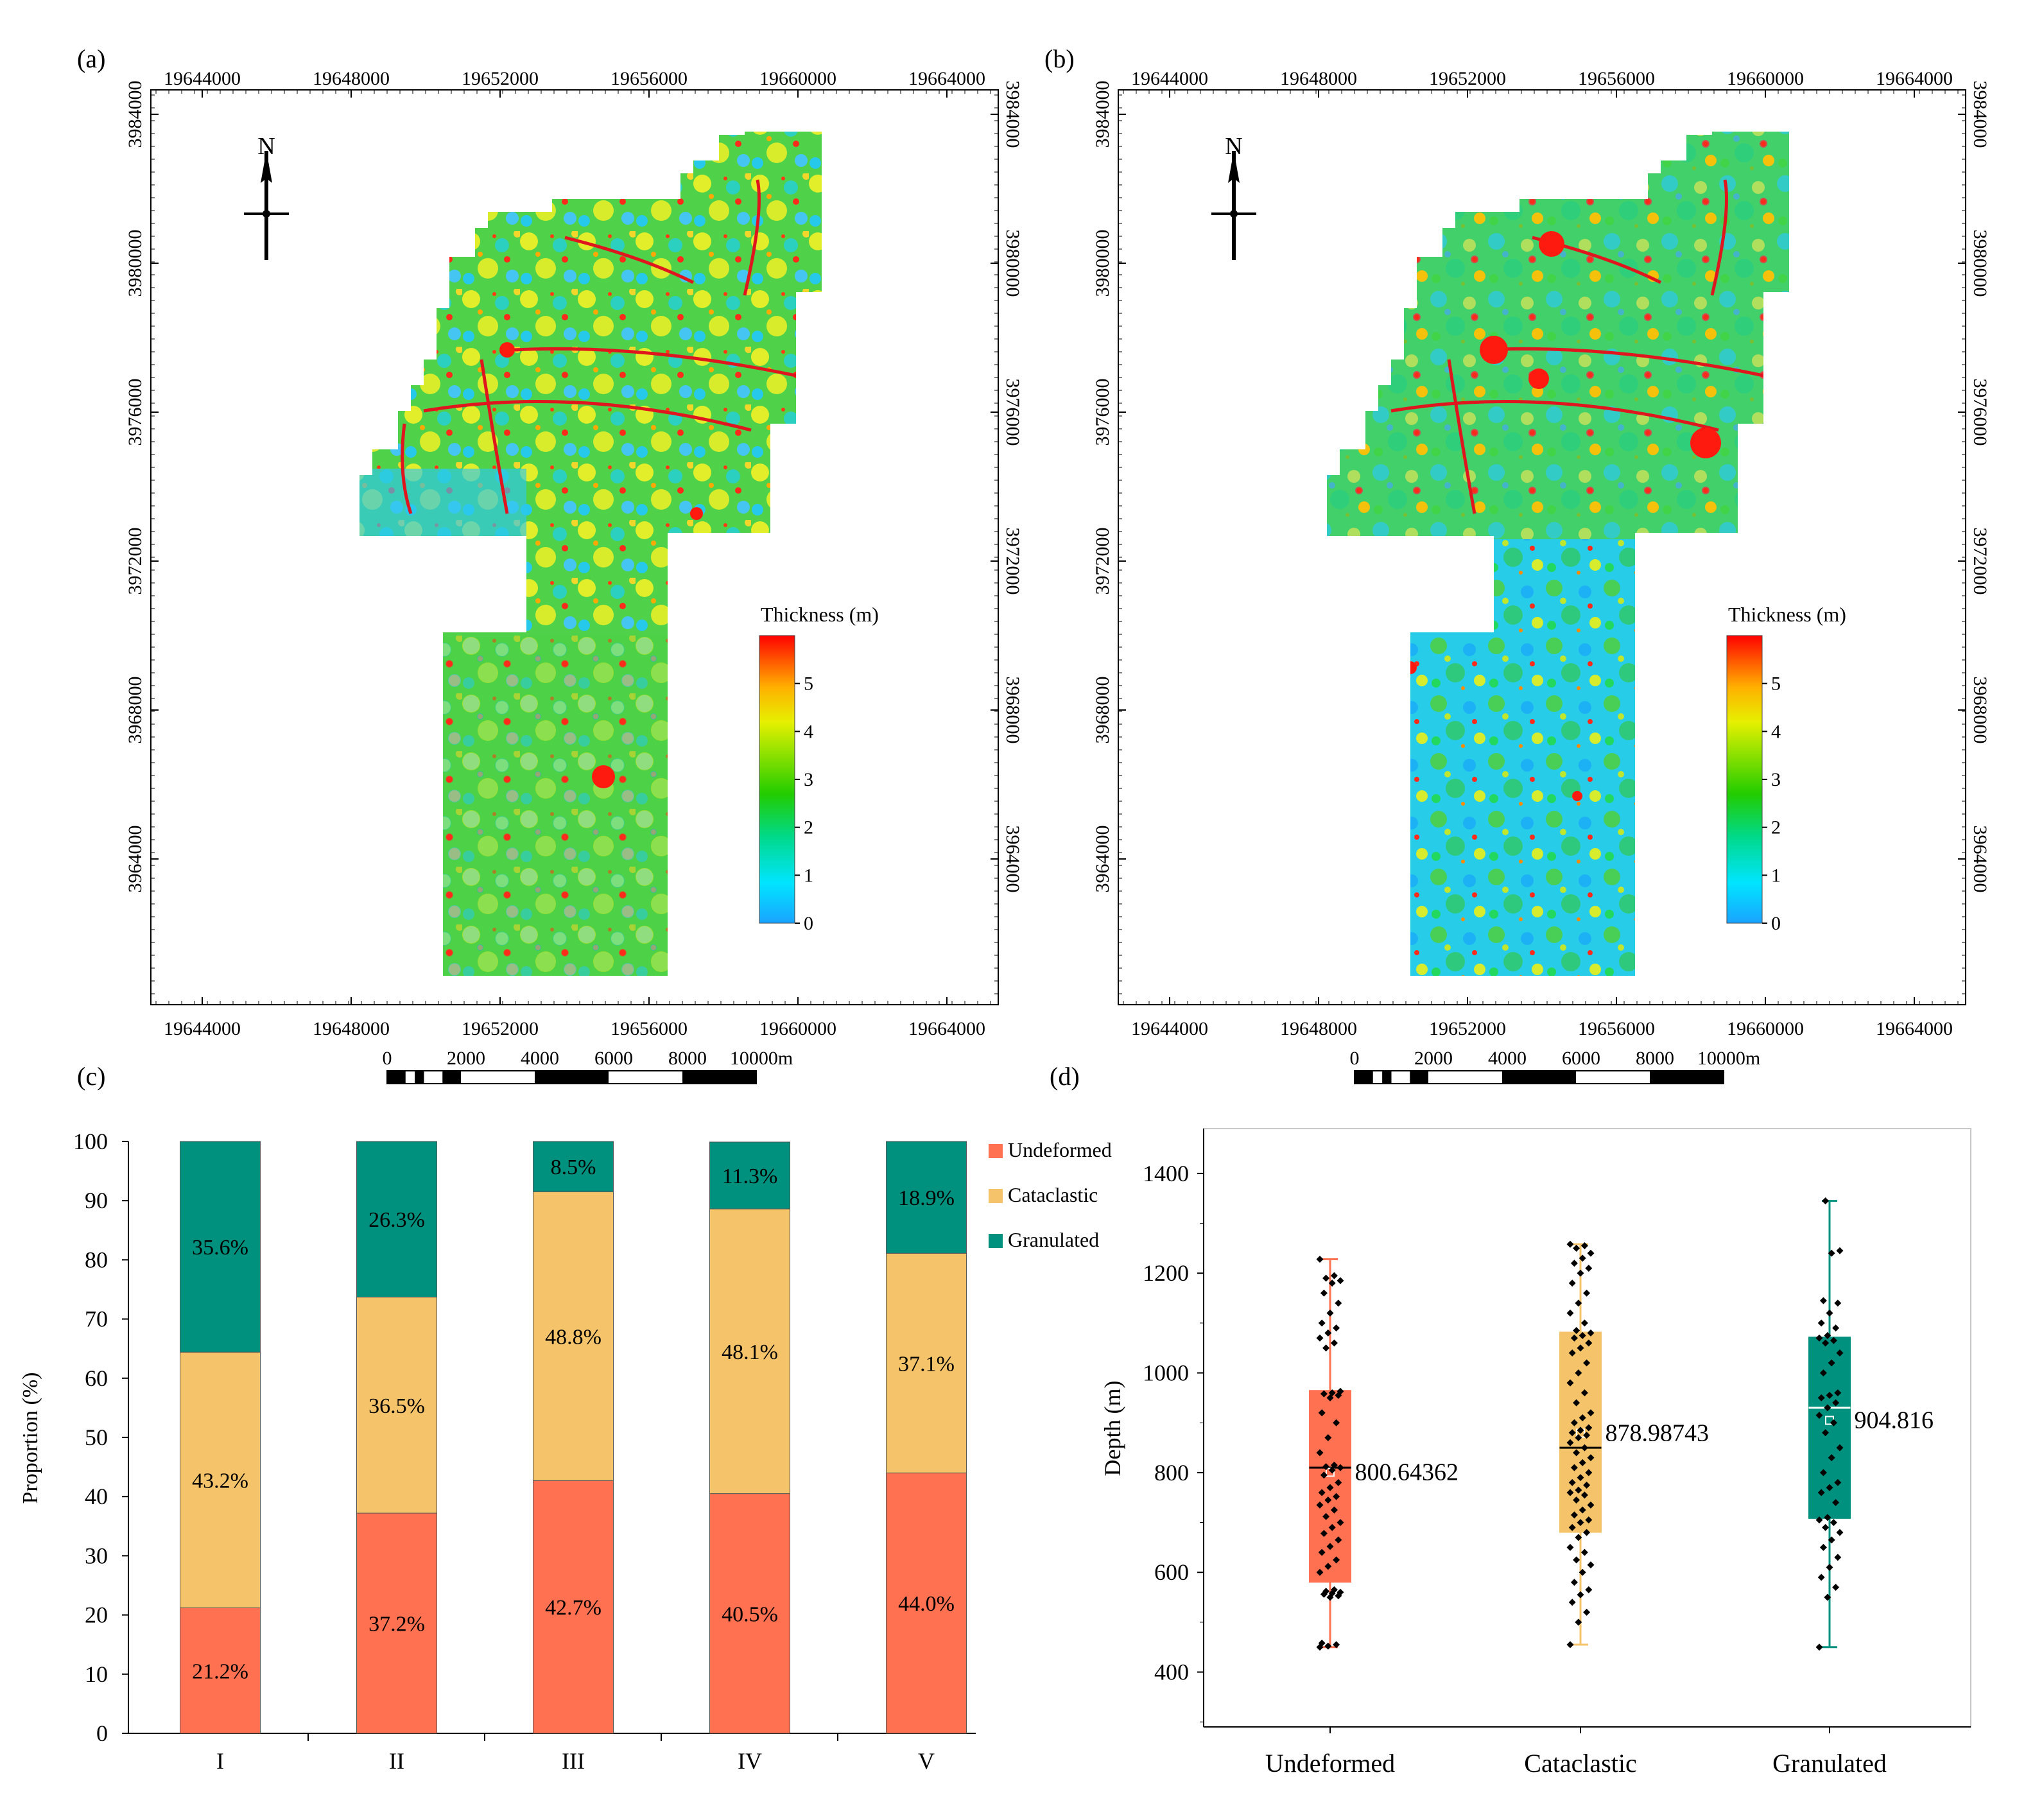 This screenshot has height=1820, width=2017. Describe the element at coordinates (1728, 1058) in the screenshot. I see `scalebar-label: 10000m` at that location.